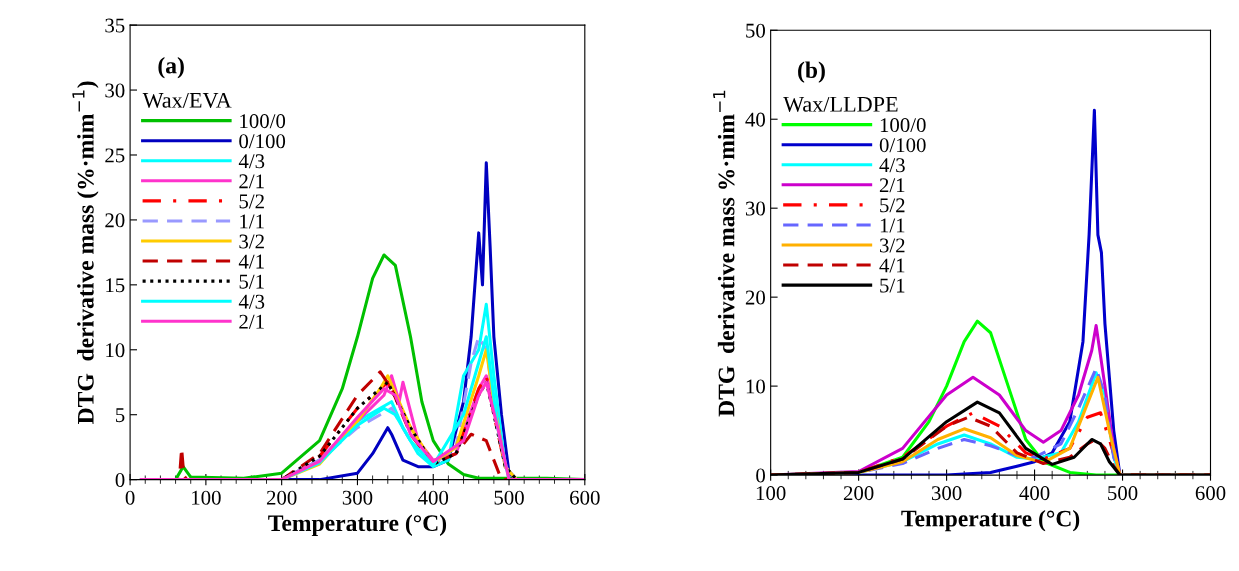  Describe the element at coordinates (840, 104) in the screenshot. I see `legend-title: Wax/LLDPE` at that location.